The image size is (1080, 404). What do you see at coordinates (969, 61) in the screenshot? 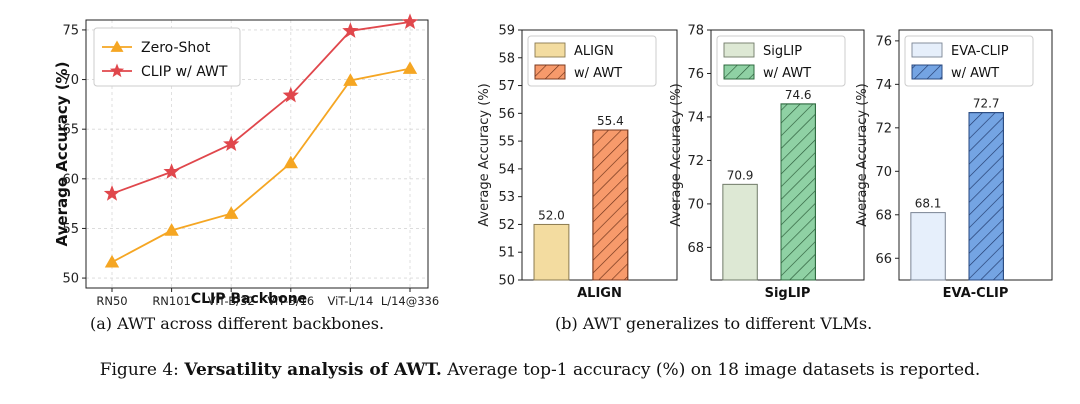
I see `legend: EVA-CLIP w/ AWT` at bounding box center [969, 61].